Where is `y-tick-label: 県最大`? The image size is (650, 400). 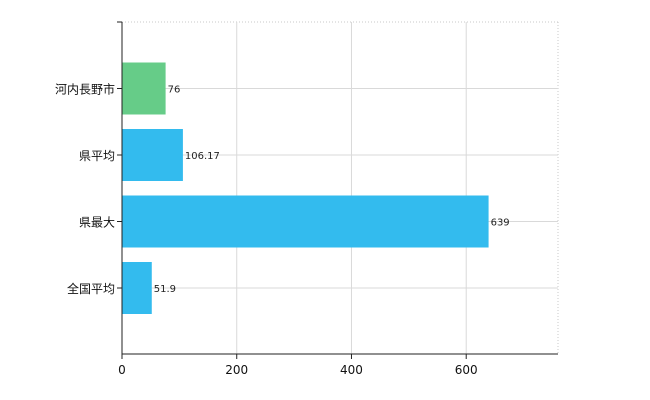 y-tick-label: 県最大 is located at coordinates (97, 223).